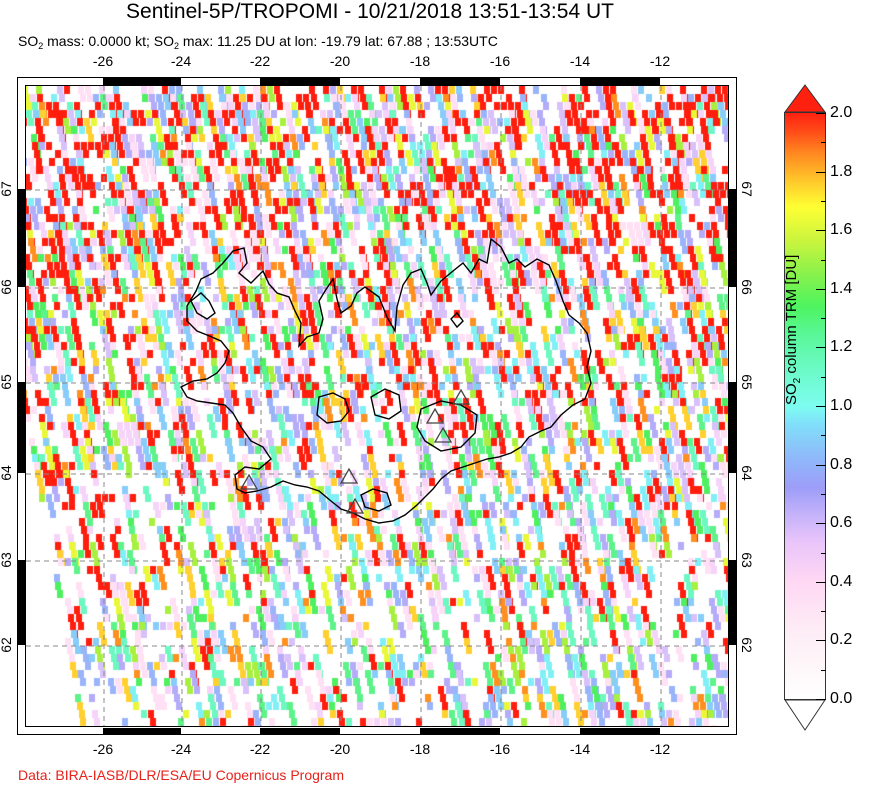 This screenshot has height=786, width=883. What do you see at coordinates (841, 405) in the screenshot?
I see `colorbar-tick-label: 1.0` at bounding box center [841, 405].